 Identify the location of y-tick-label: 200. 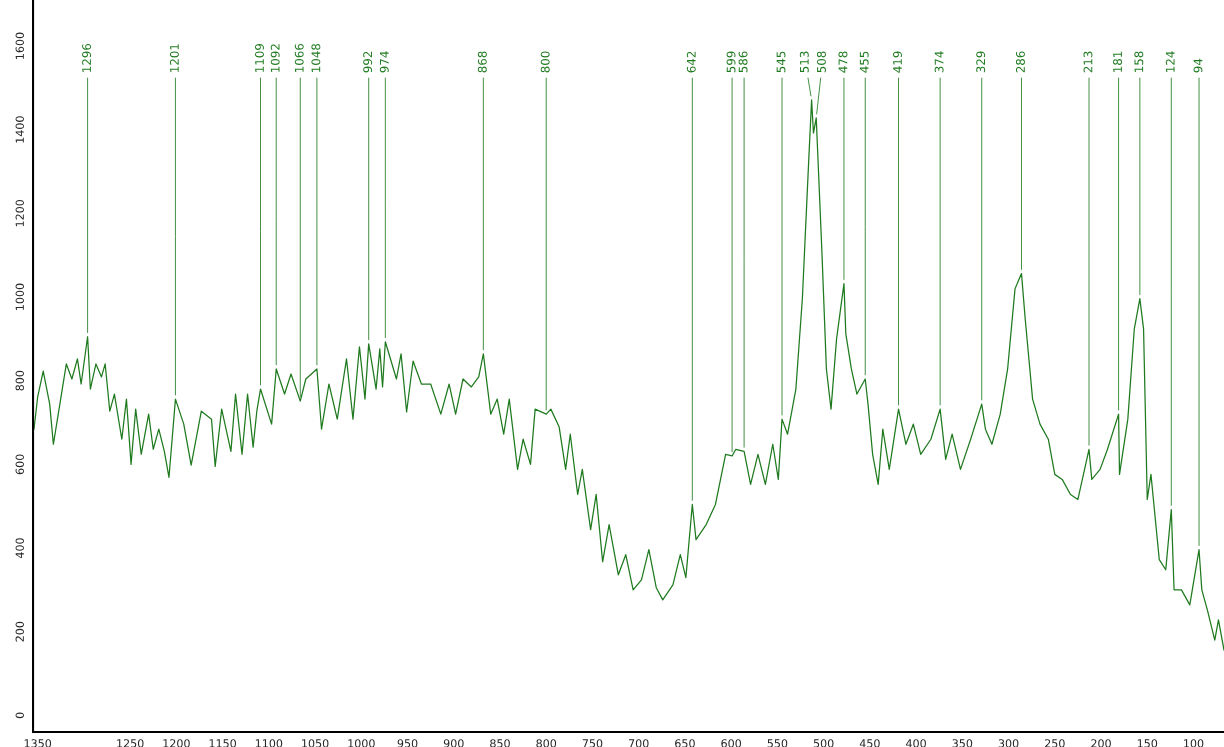
(19, 631).